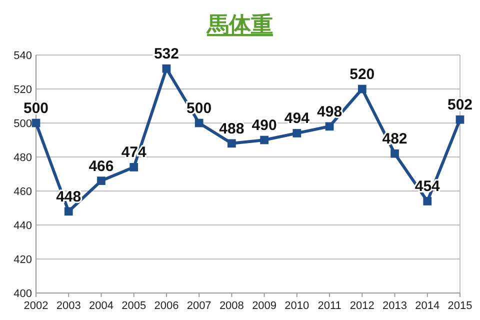 This screenshot has width=480, height=320. I want to click on data-label: 490, so click(264, 125).